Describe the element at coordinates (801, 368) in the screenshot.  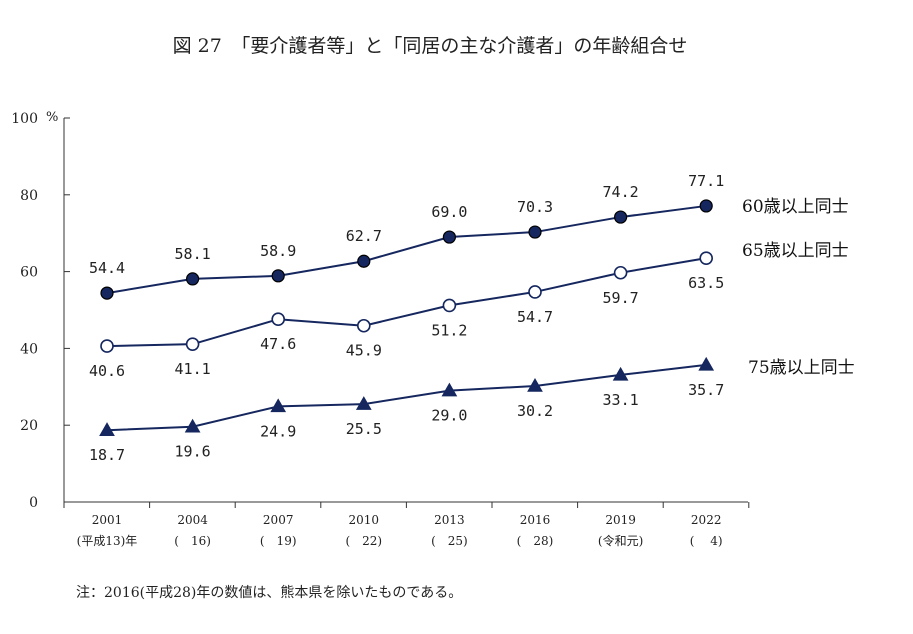
I see `series-label: 75歳以上同士` at that location.